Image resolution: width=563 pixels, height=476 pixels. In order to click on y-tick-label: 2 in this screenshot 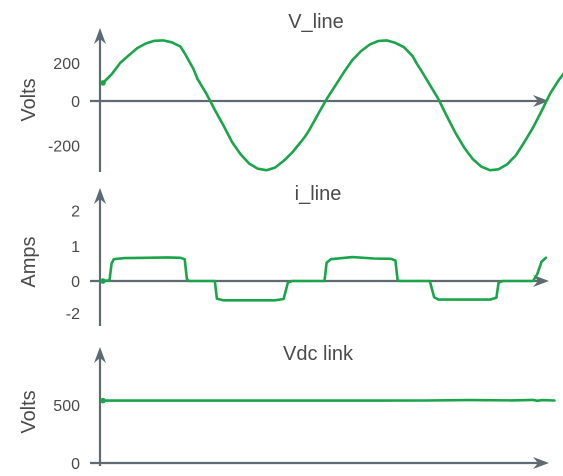, I will do `click(75, 212)`.